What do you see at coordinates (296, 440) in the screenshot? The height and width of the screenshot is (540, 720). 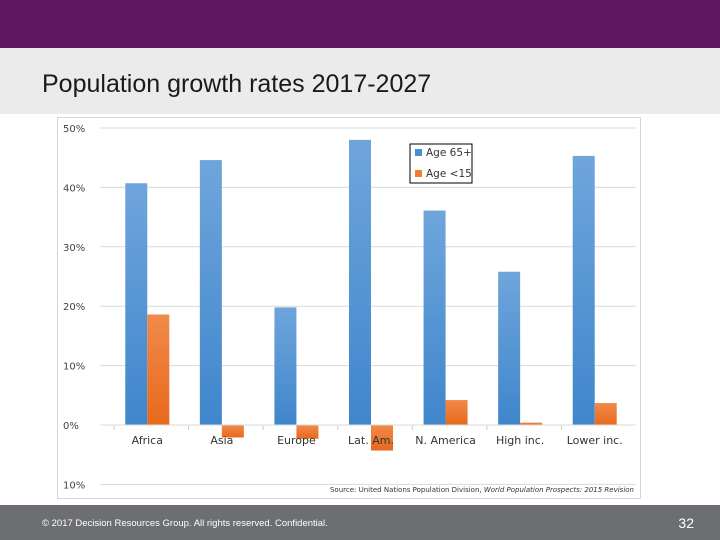 I see `x-tick-label: Europe` at bounding box center [296, 440].